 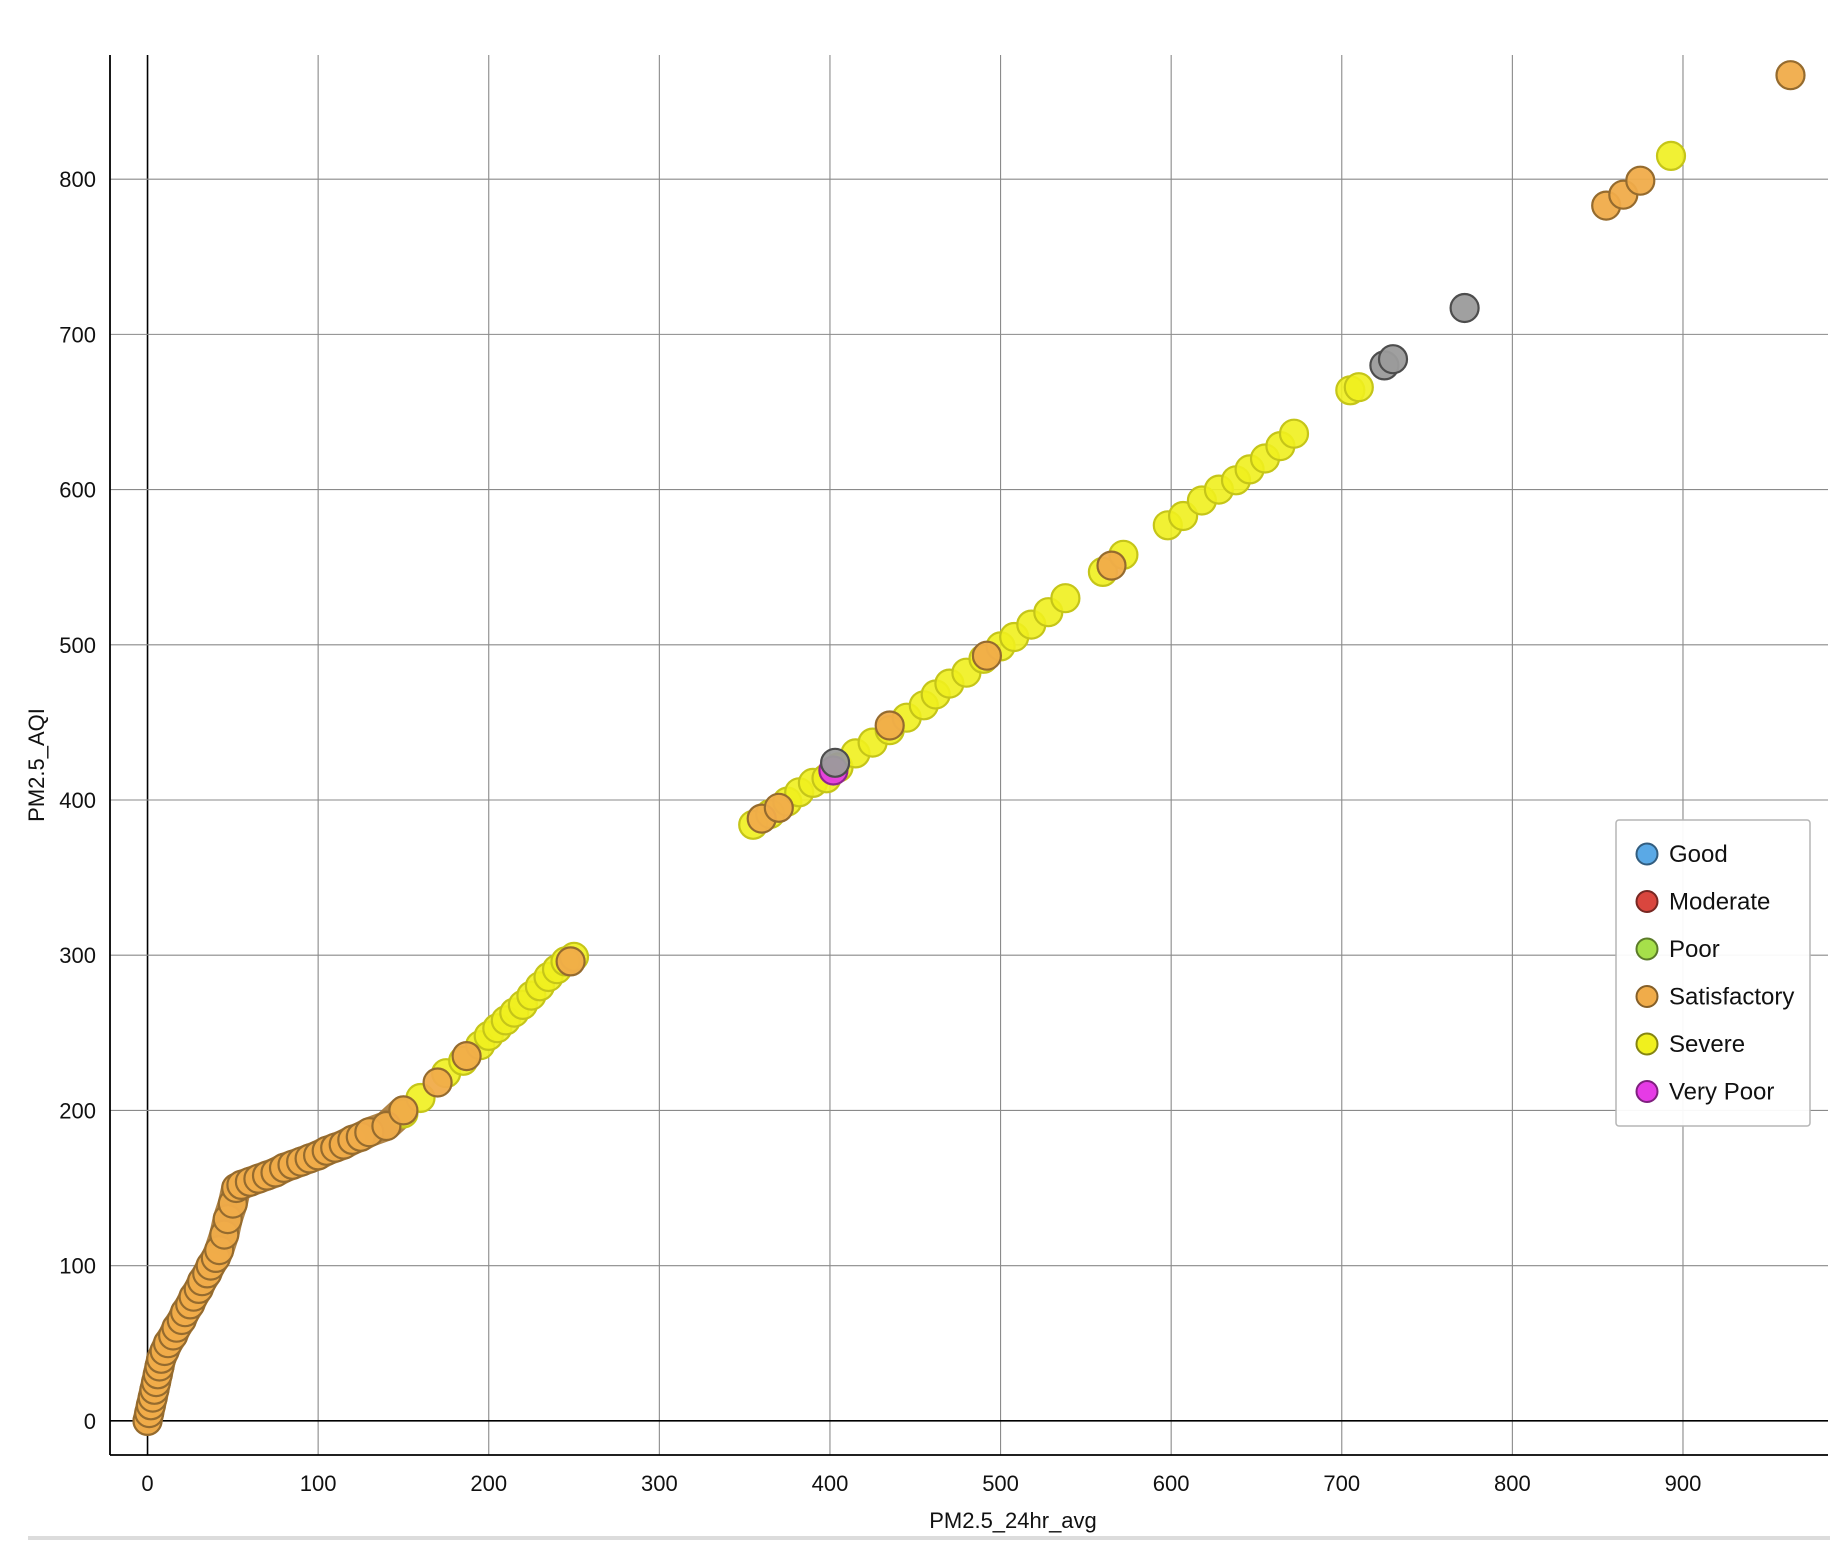 I want to click on y-tick-label: 100, so click(x=77, y=1266).